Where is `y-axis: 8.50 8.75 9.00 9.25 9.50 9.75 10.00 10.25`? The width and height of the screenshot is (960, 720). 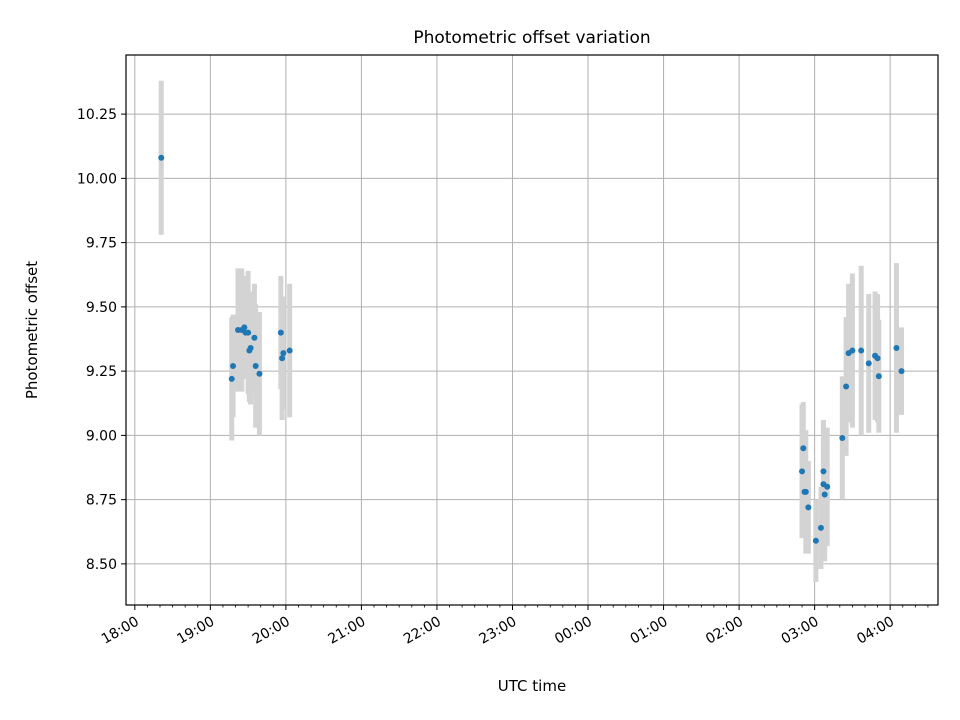 y-axis: 8.50 8.75 9.00 9.25 9.50 9.75 10.00 10.25 is located at coordinates (101, 340).